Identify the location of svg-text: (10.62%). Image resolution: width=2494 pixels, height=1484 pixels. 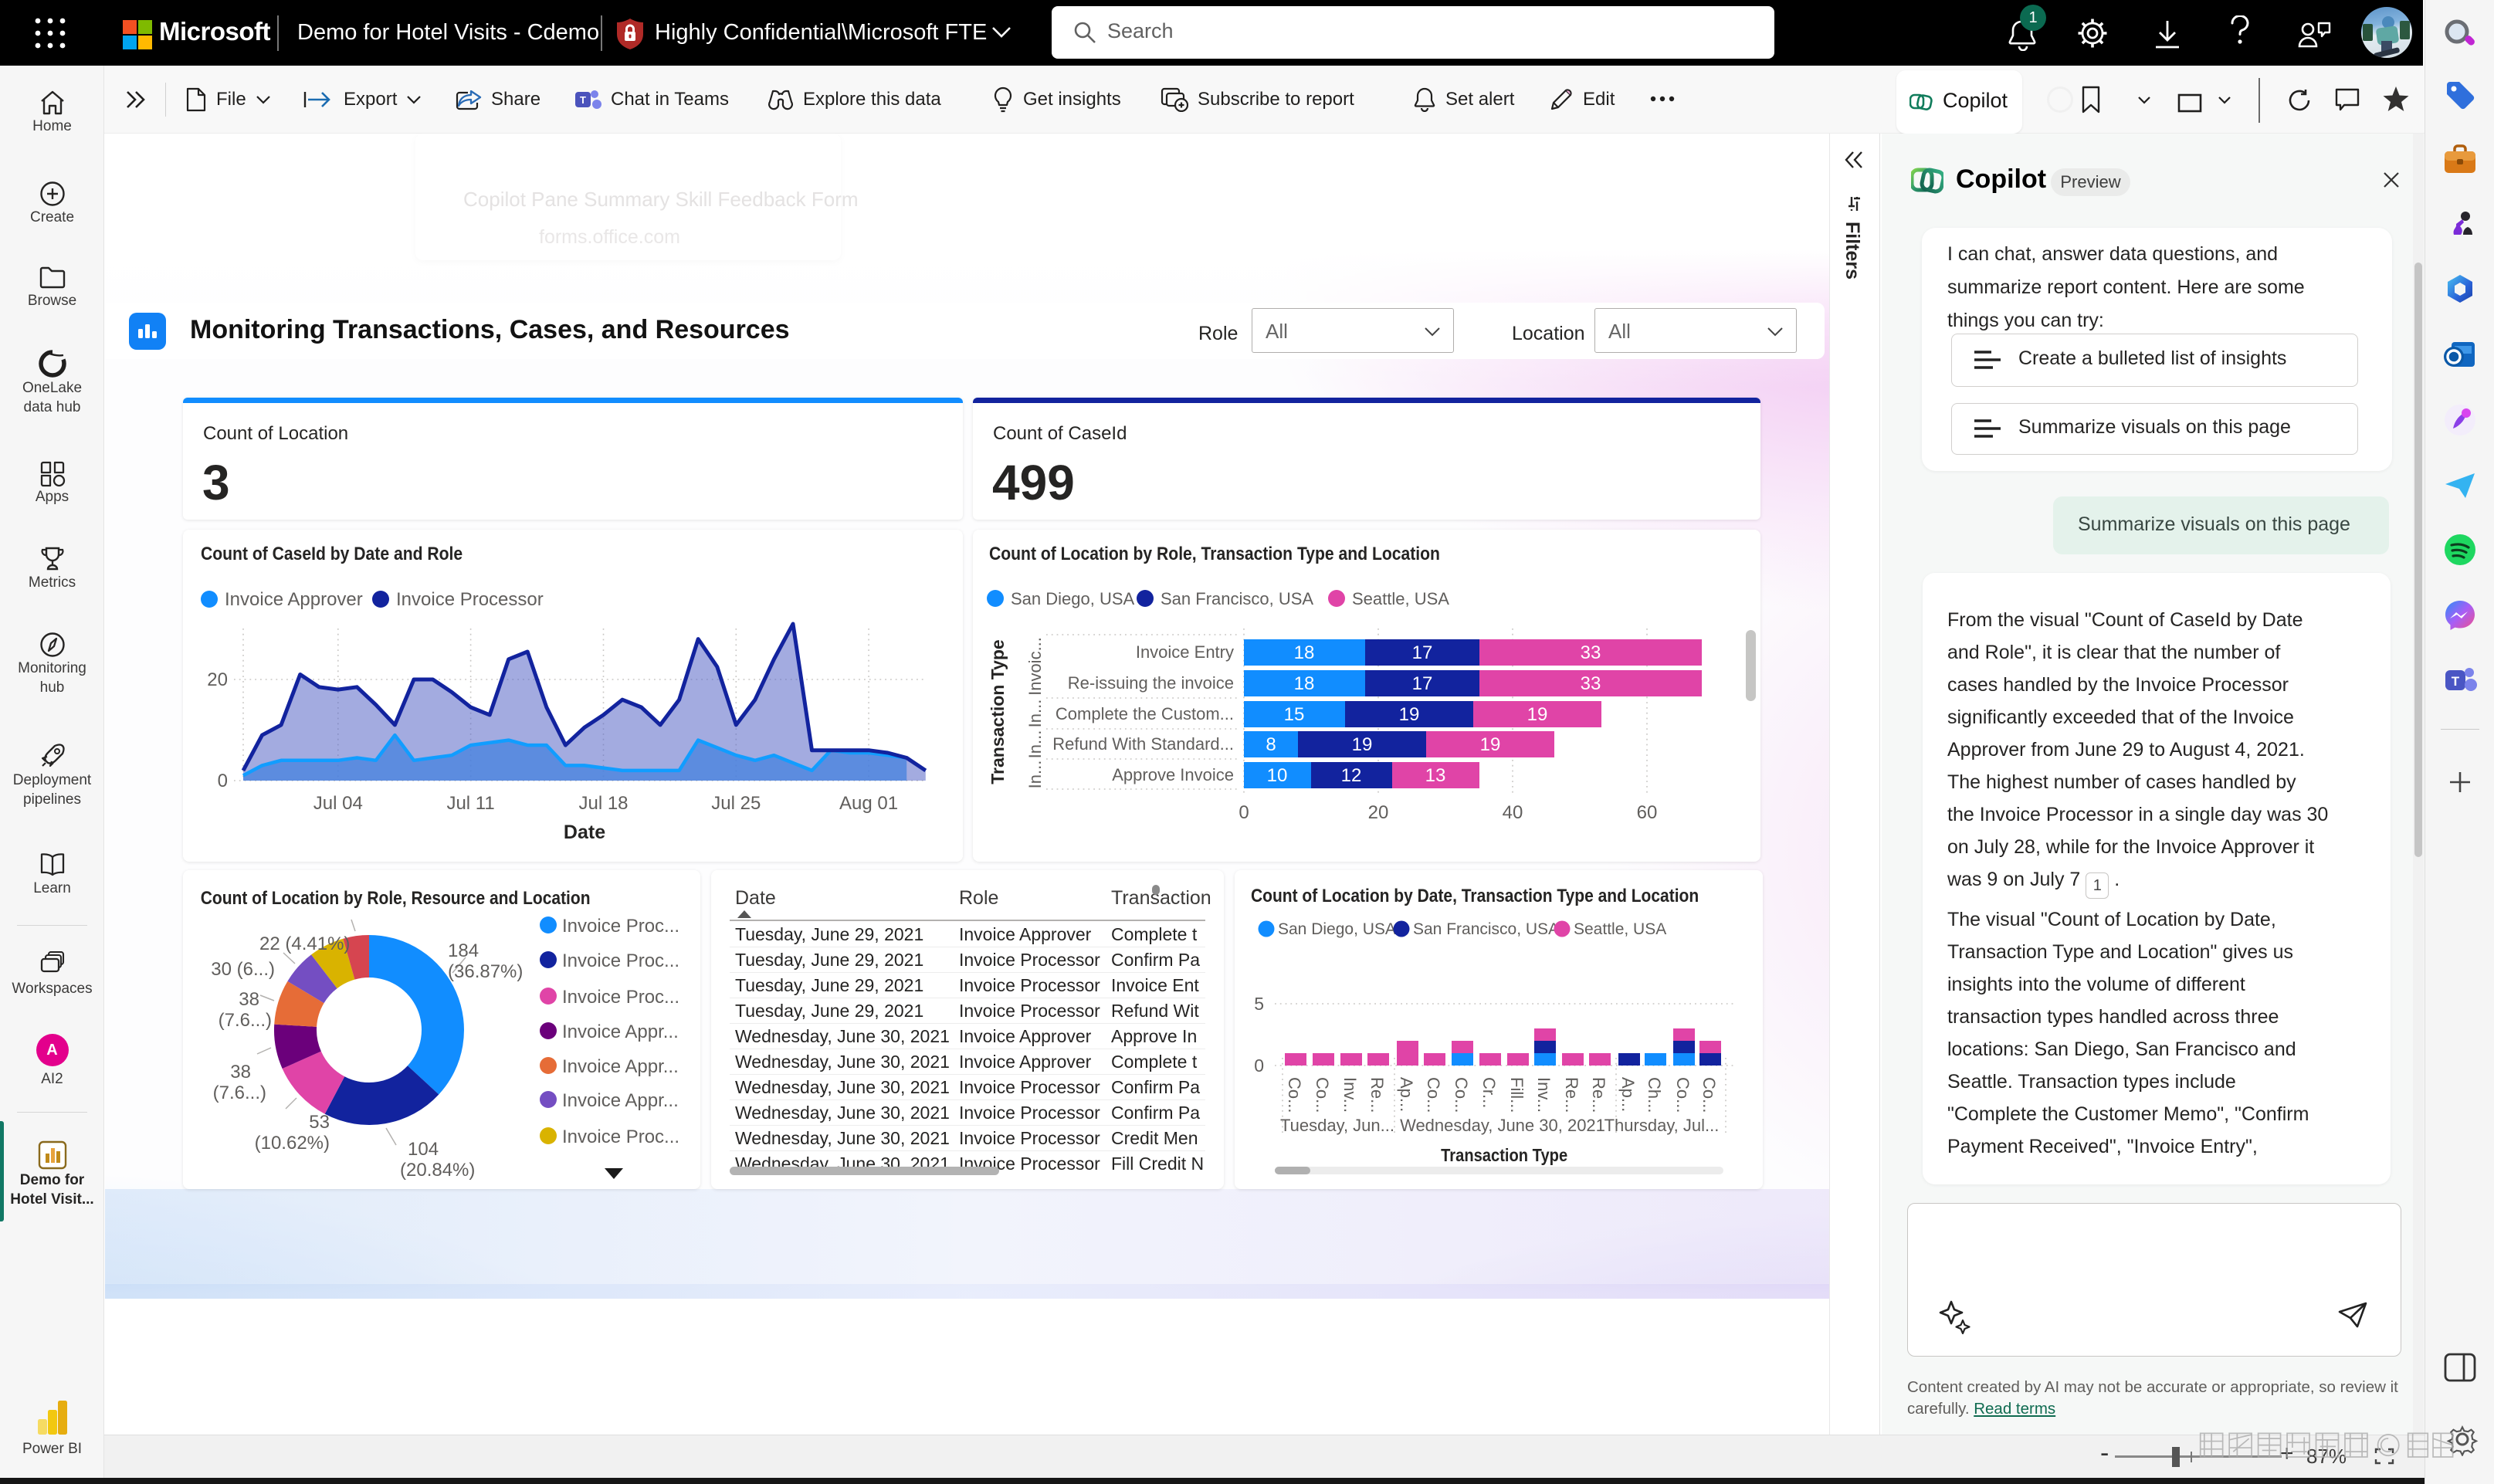
(292, 1143).